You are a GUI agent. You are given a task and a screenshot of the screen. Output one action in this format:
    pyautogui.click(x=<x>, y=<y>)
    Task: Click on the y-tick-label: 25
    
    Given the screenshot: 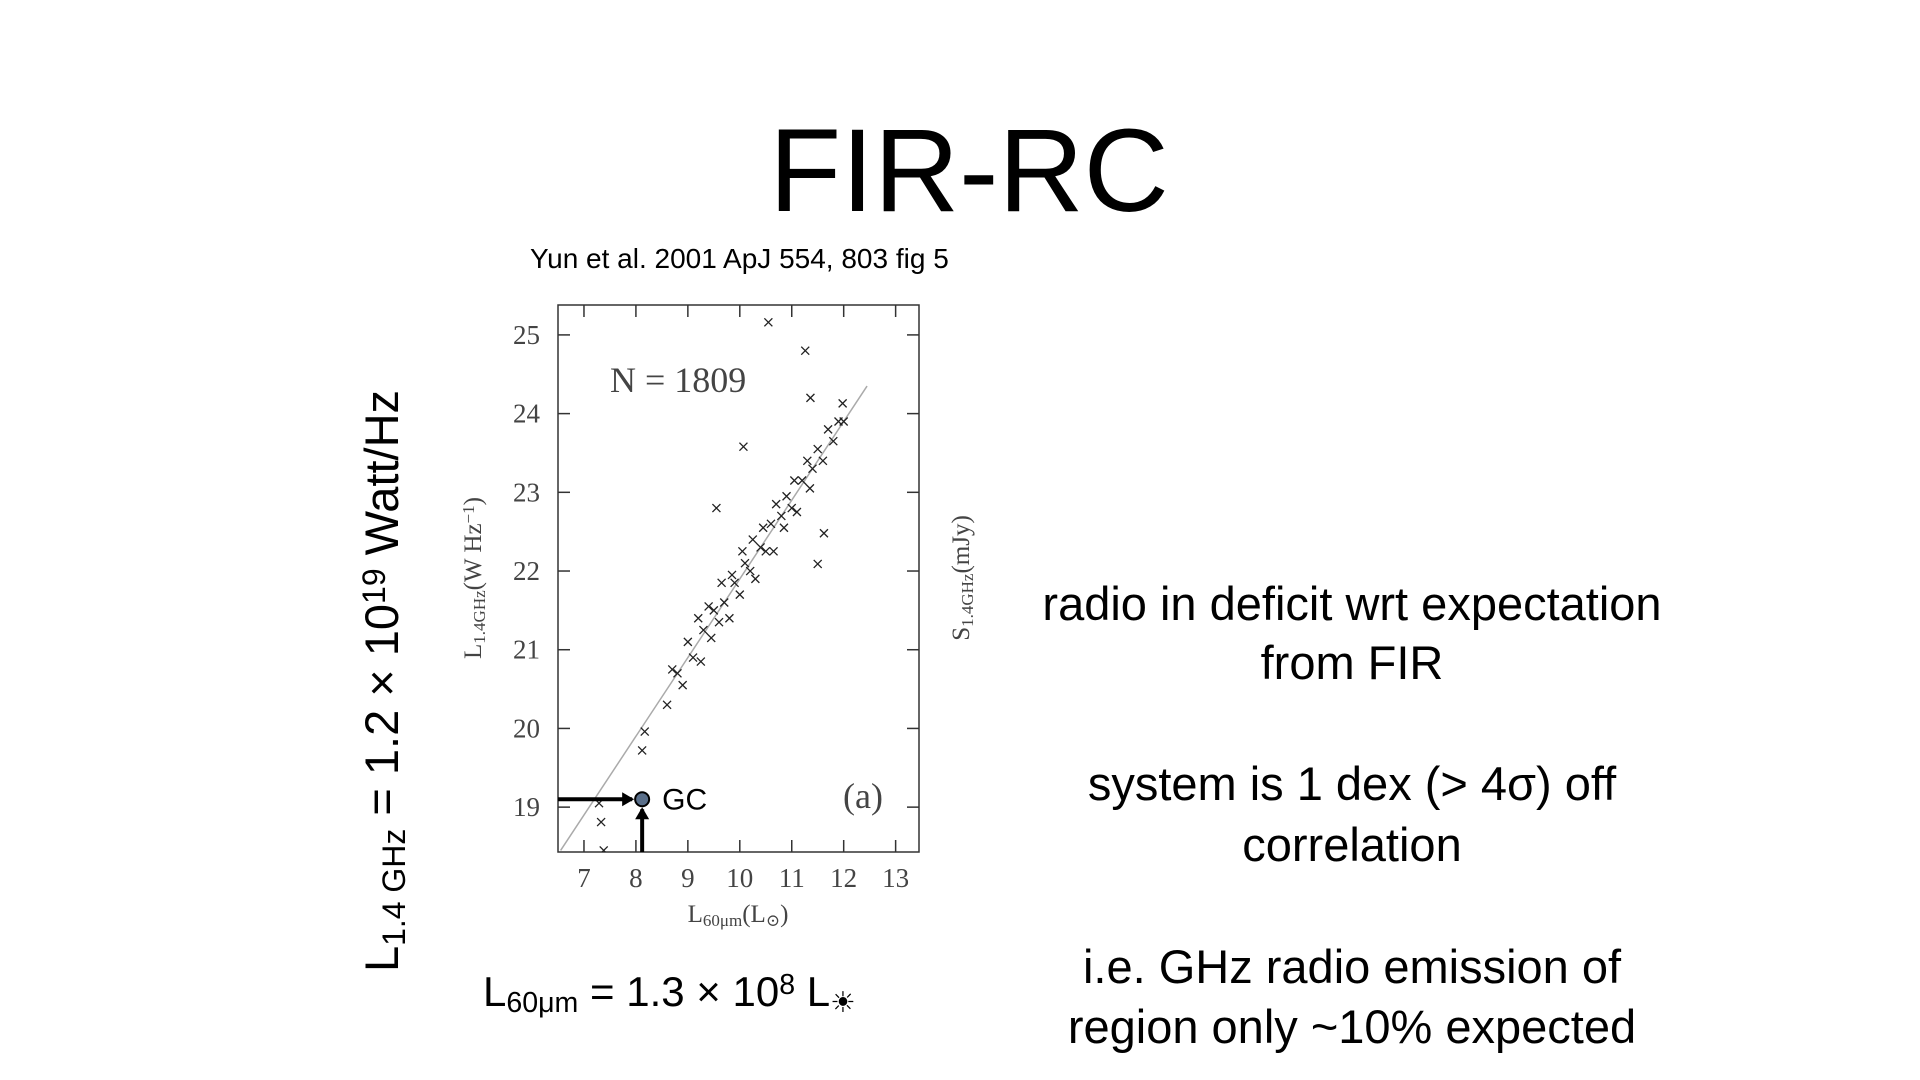 What is the action you would take?
    pyautogui.click(x=526, y=335)
    